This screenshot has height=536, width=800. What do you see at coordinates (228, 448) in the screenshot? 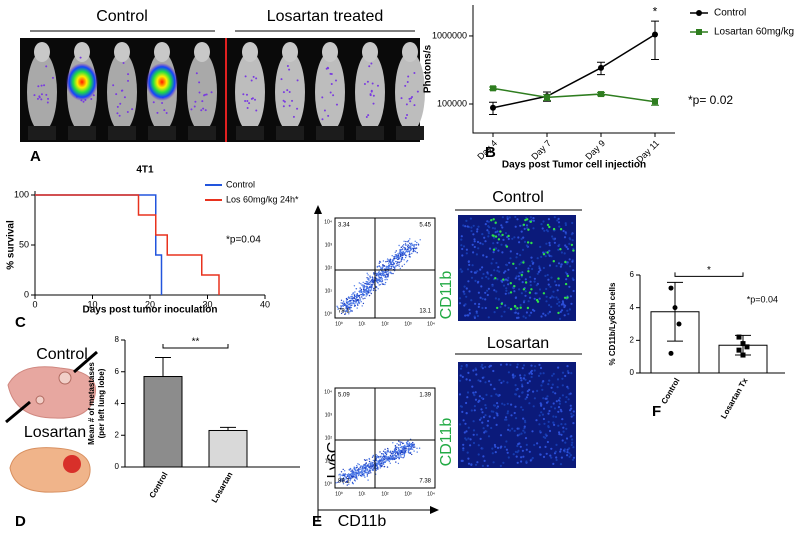
I see `bar` at bounding box center [228, 448].